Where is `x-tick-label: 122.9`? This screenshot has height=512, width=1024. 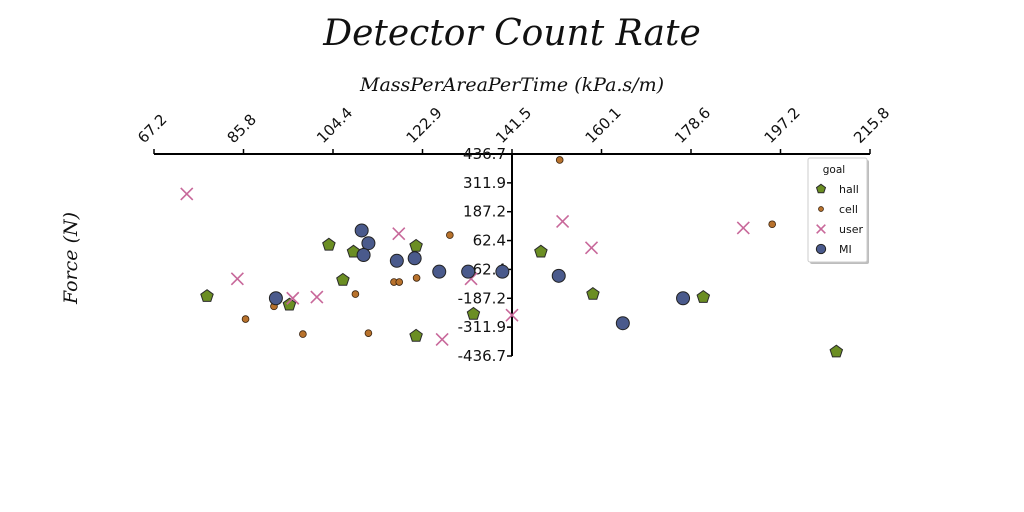 x-tick-label: 122.9 is located at coordinates (424, 125).